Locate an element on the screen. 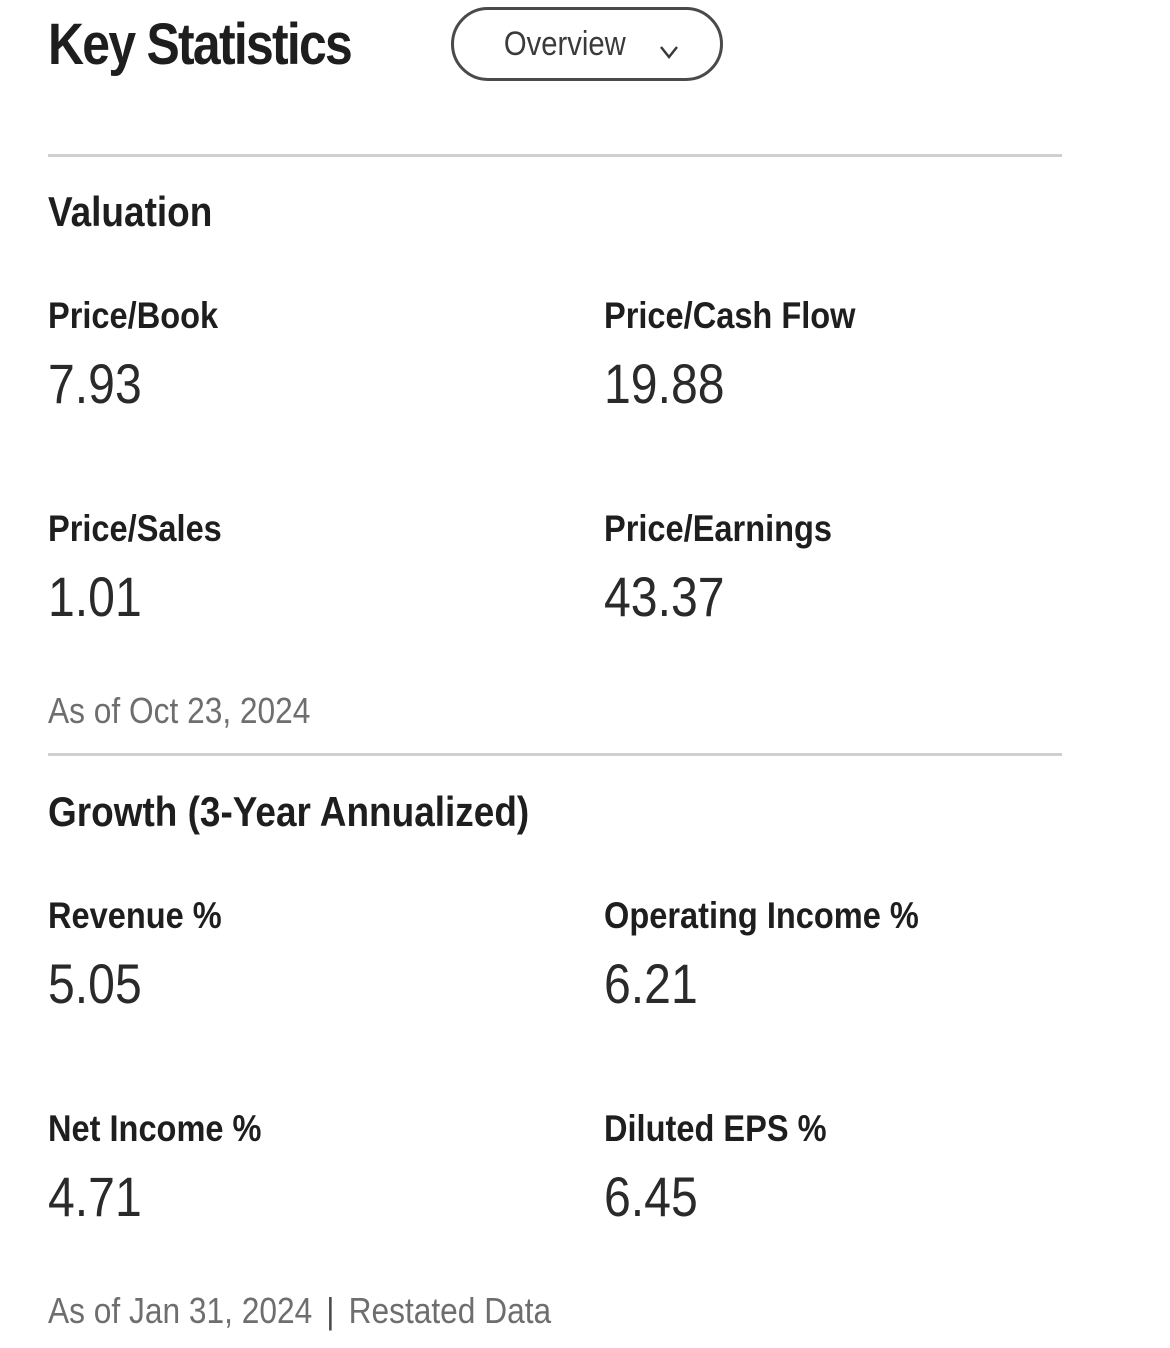 The height and width of the screenshot is (1348, 1170). stat-price-sales: Price/Sales 1.01 is located at coordinates (308, 568).